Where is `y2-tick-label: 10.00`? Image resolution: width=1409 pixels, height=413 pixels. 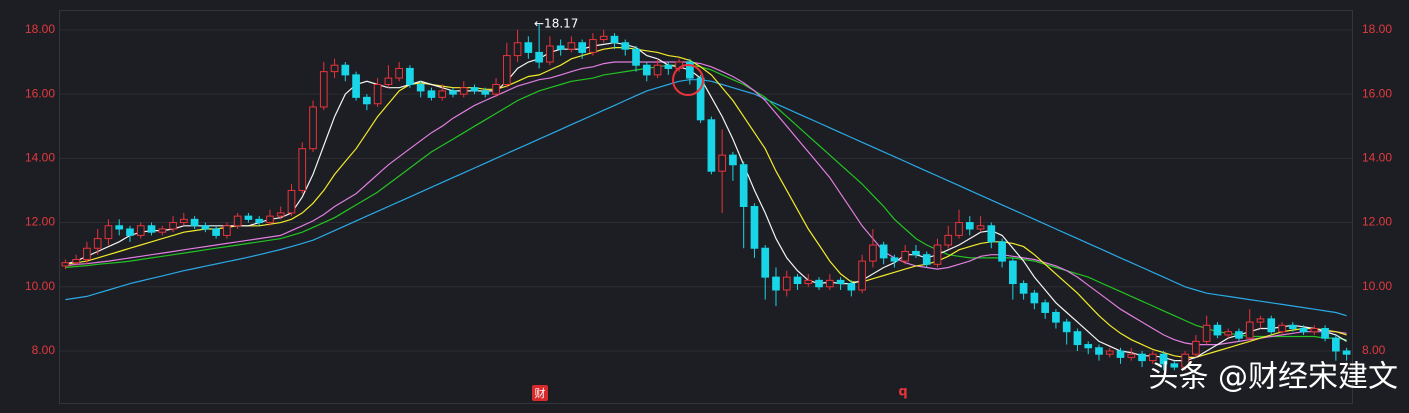
y2-tick-label: 10.00 is located at coordinates (1377, 286).